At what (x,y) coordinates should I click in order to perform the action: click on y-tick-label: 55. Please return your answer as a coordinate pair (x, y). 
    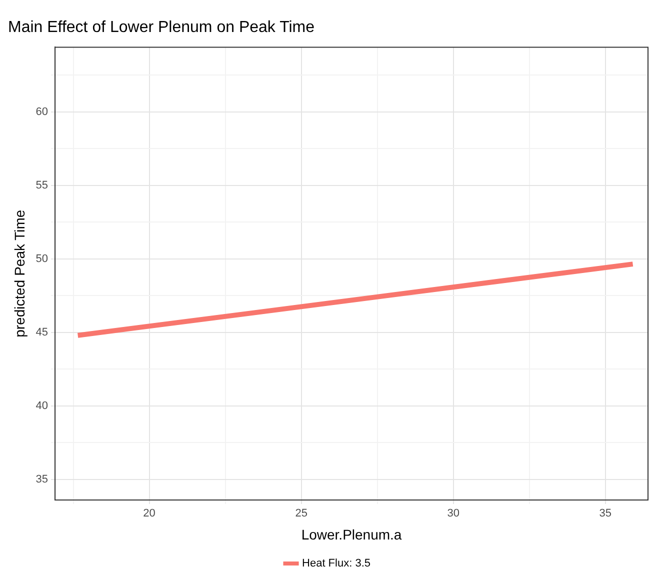
    Looking at the image, I should click on (42, 185).